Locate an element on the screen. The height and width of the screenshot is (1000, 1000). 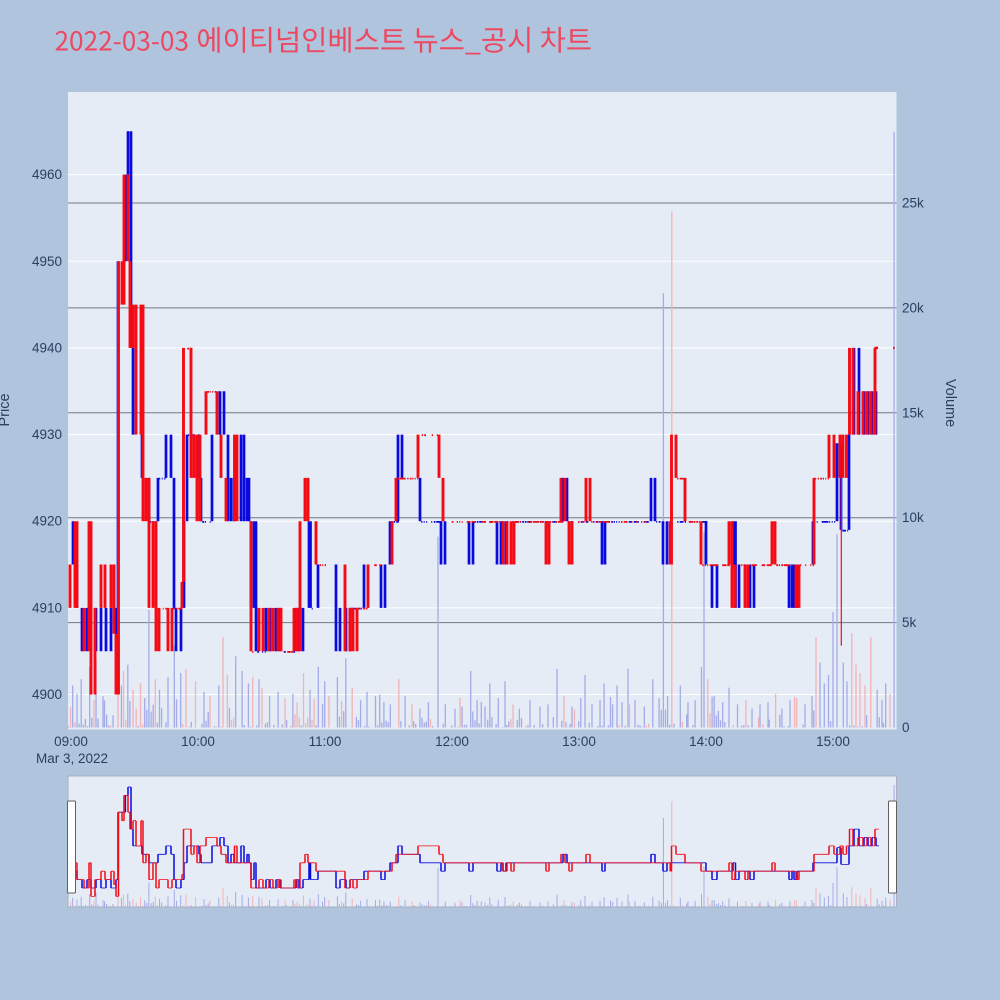
svg-text: 25k is located at coordinates (913, 203).